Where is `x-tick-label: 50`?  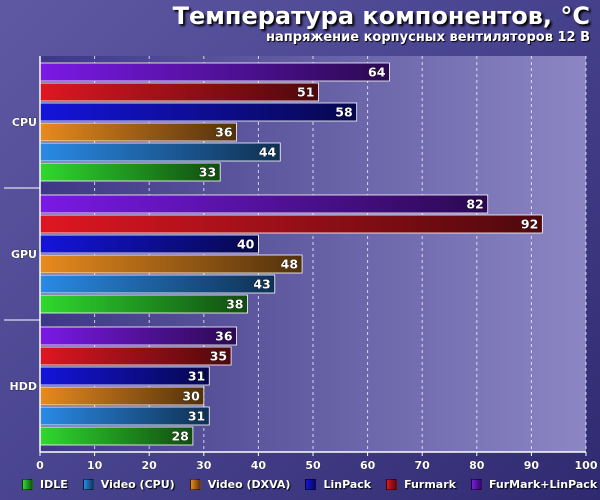
x-tick-label: 50 is located at coordinates (313, 465).